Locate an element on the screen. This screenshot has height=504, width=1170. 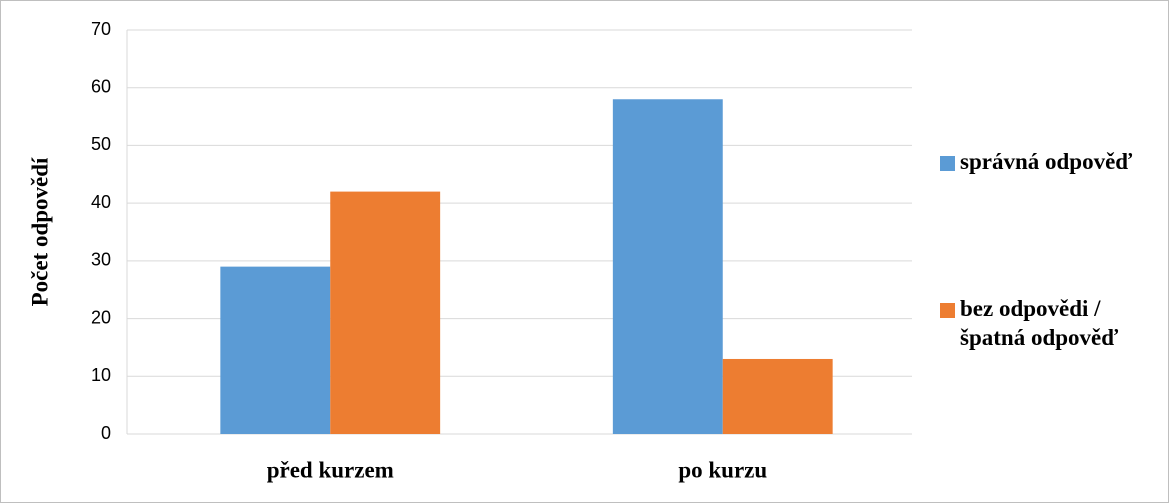
y-tick-label: 20 is located at coordinates (101, 317).